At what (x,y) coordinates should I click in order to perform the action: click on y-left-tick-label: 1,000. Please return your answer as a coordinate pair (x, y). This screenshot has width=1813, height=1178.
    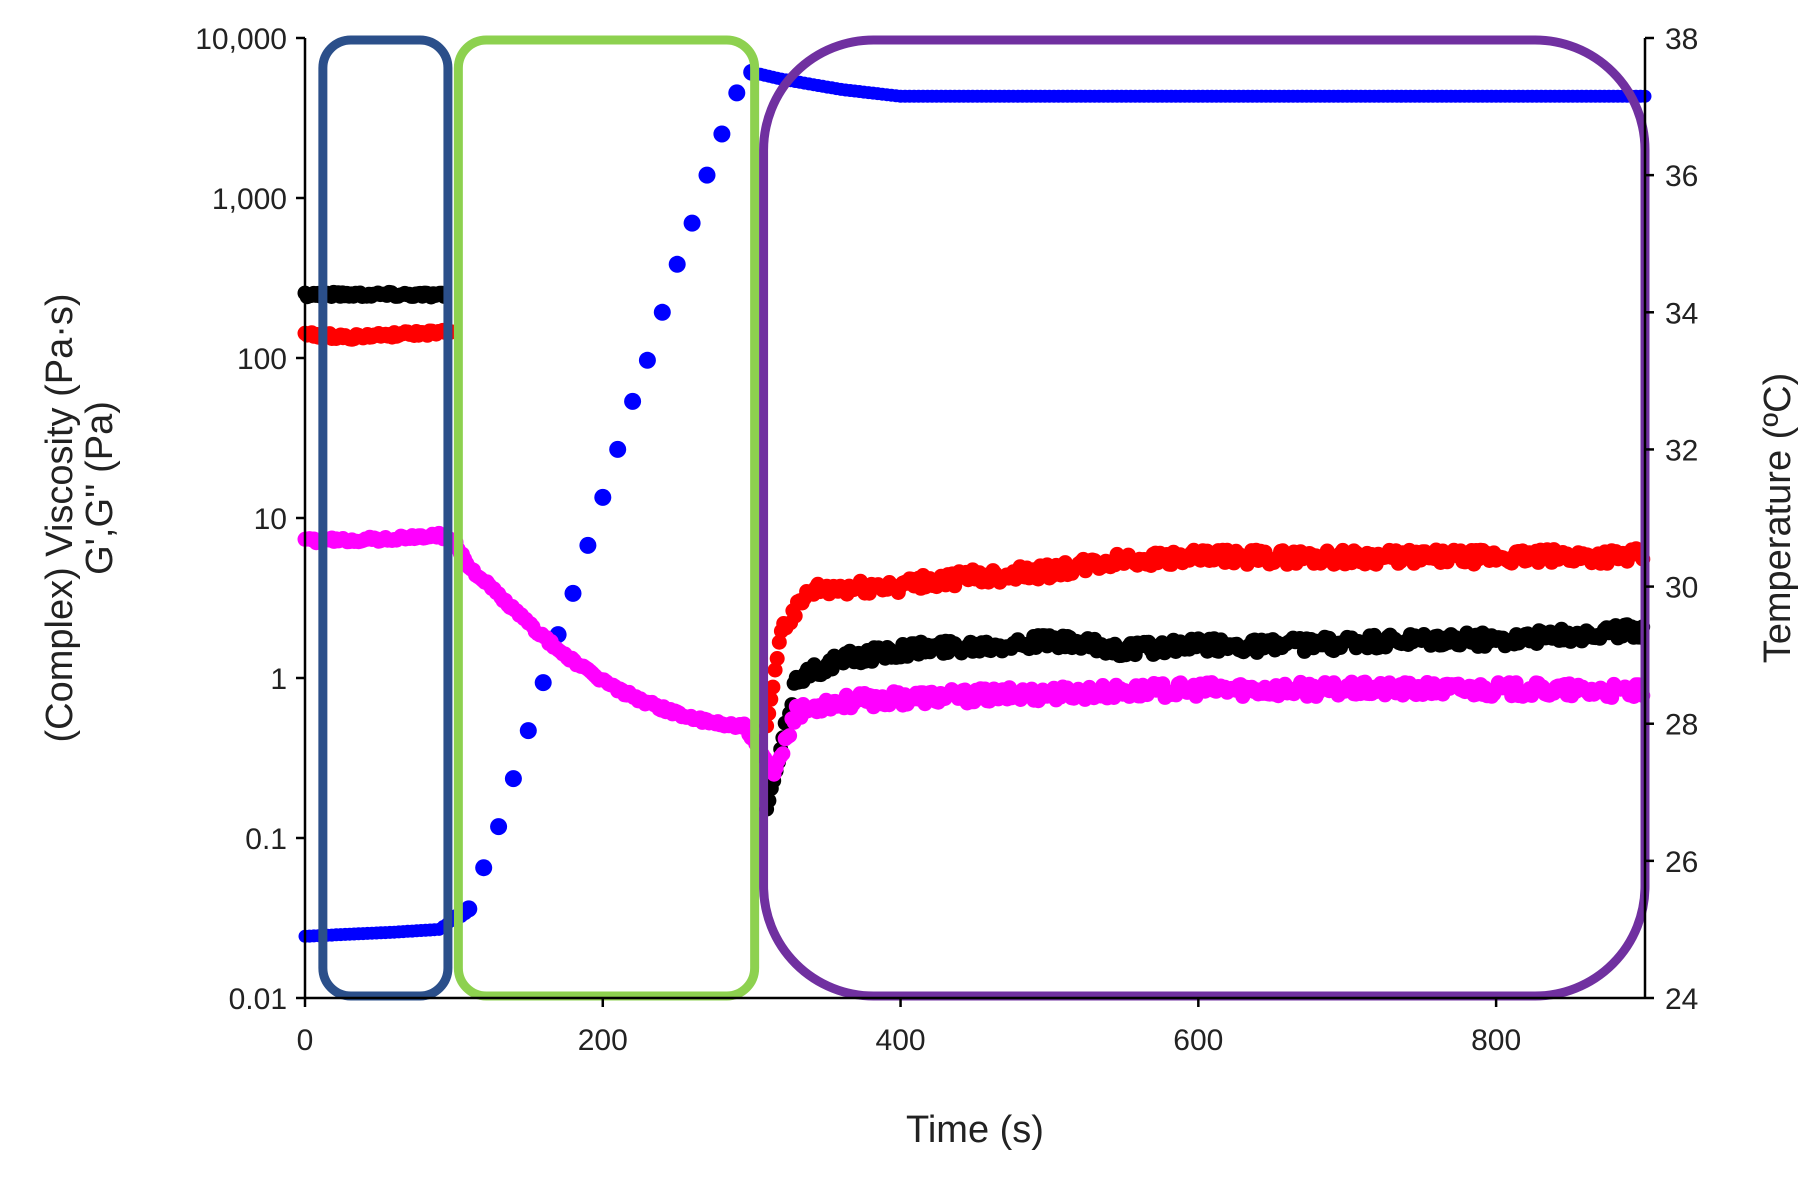
    Looking at the image, I should click on (249, 199).